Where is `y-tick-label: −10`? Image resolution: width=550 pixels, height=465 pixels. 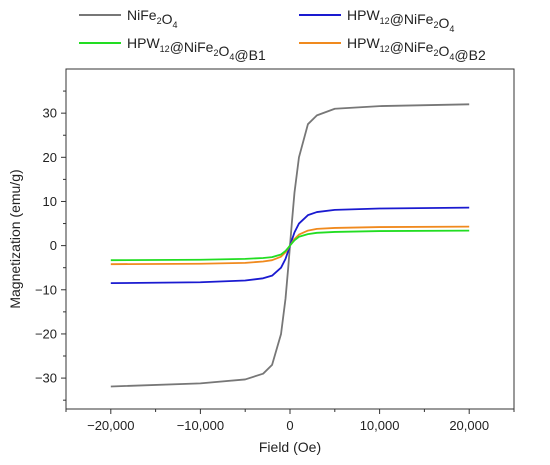 y-tick-label: −10 is located at coordinates (46, 289).